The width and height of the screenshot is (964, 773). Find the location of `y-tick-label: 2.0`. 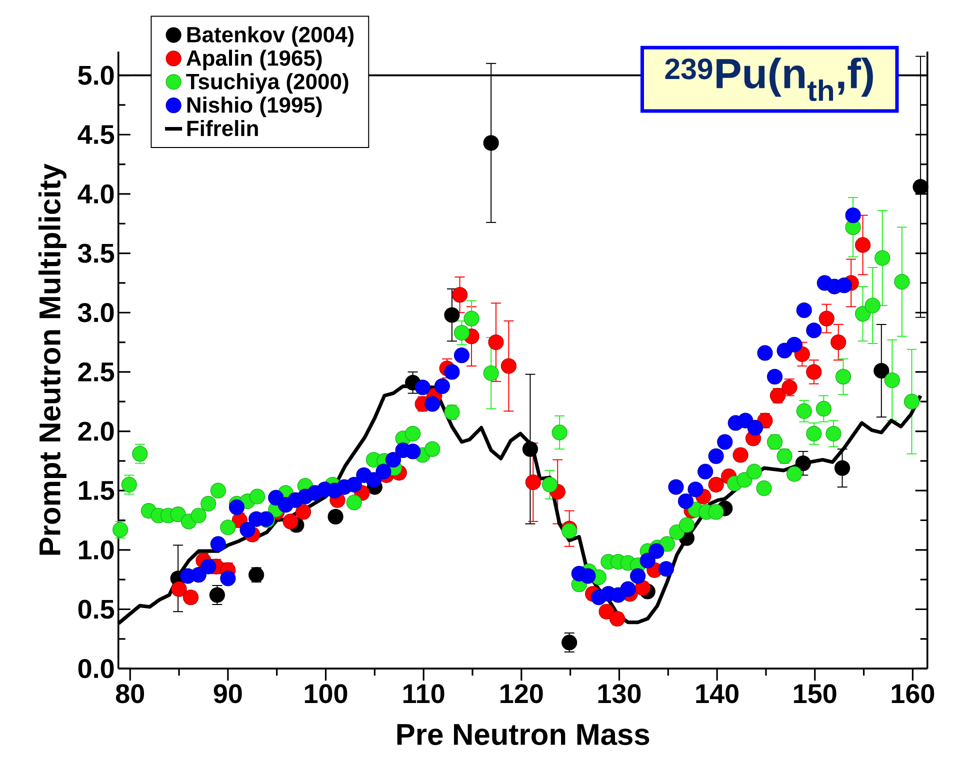

y-tick-label: 2.0 is located at coordinates (96, 431).